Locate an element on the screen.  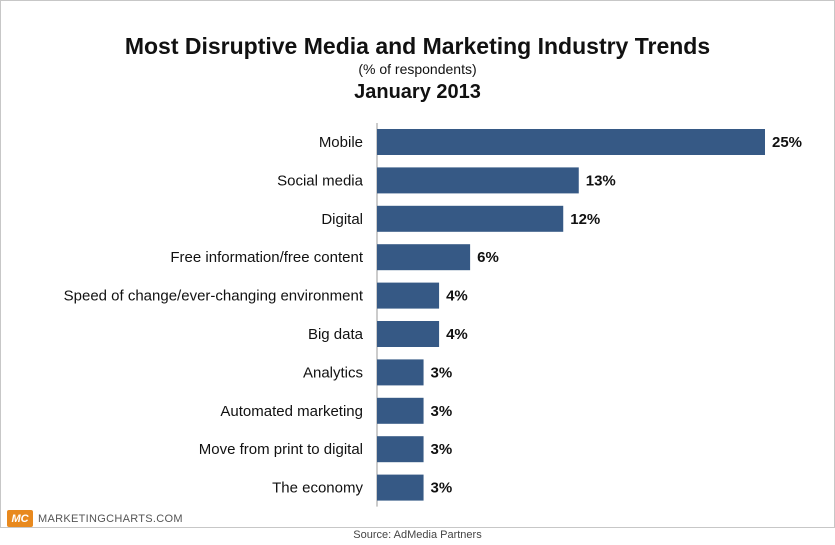
data-label: 13% is located at coordinates (601, 180).